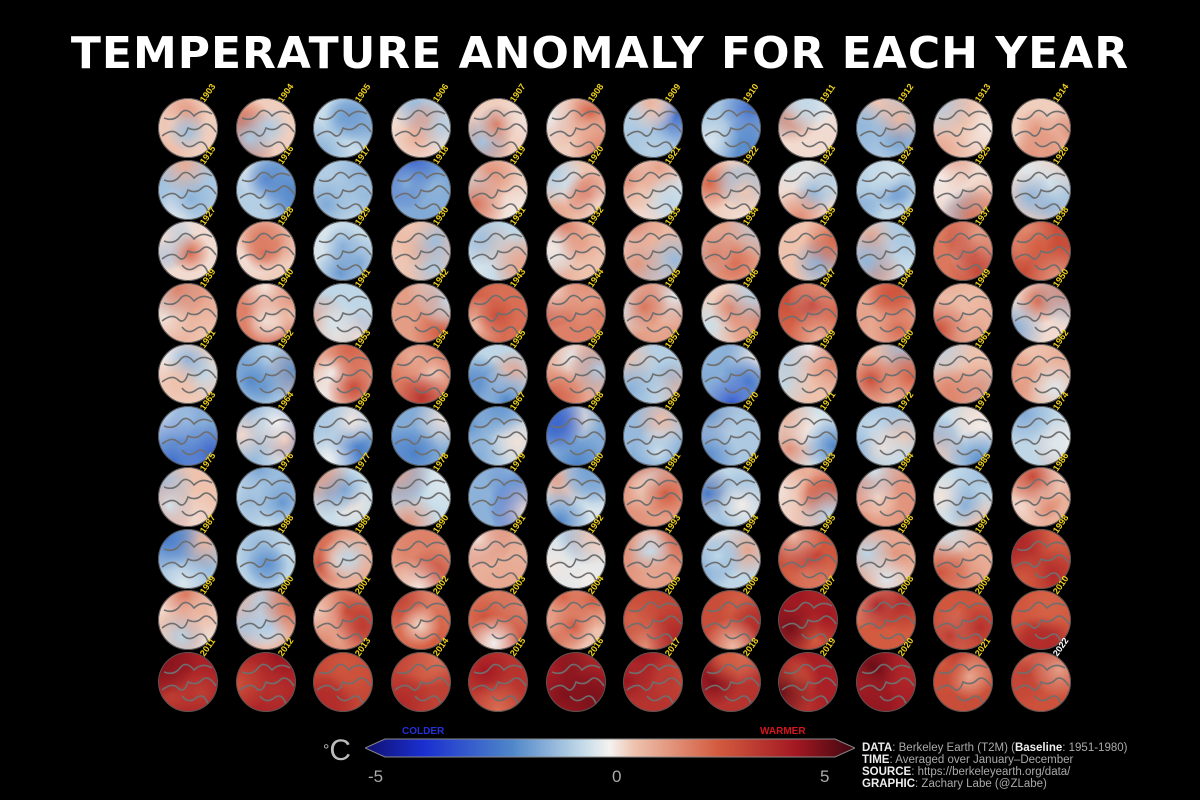 Image resolution: width=1200 pixels, height=800 pixels. I want to click on year-map-1954: 1954, so click(420, 366).